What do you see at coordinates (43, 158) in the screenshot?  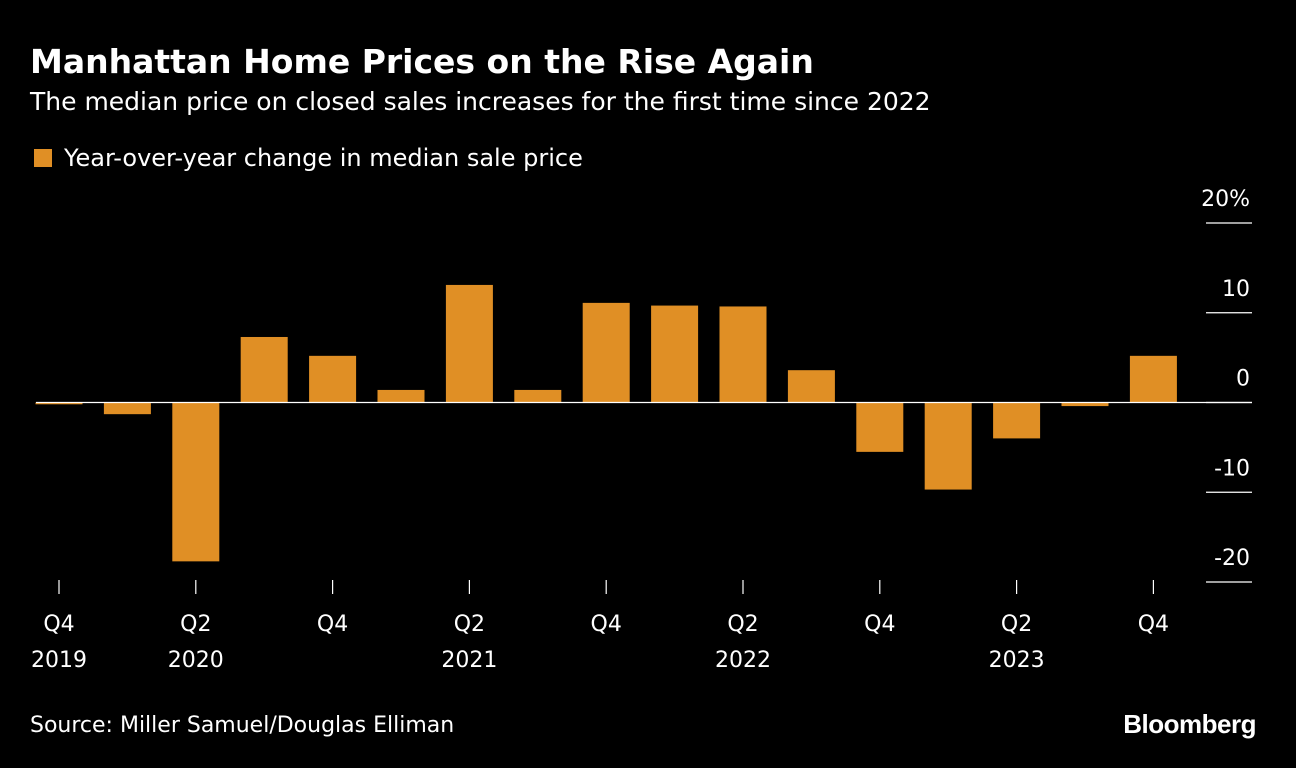 I see `legend-swatch` at bounding box center [43, 158].